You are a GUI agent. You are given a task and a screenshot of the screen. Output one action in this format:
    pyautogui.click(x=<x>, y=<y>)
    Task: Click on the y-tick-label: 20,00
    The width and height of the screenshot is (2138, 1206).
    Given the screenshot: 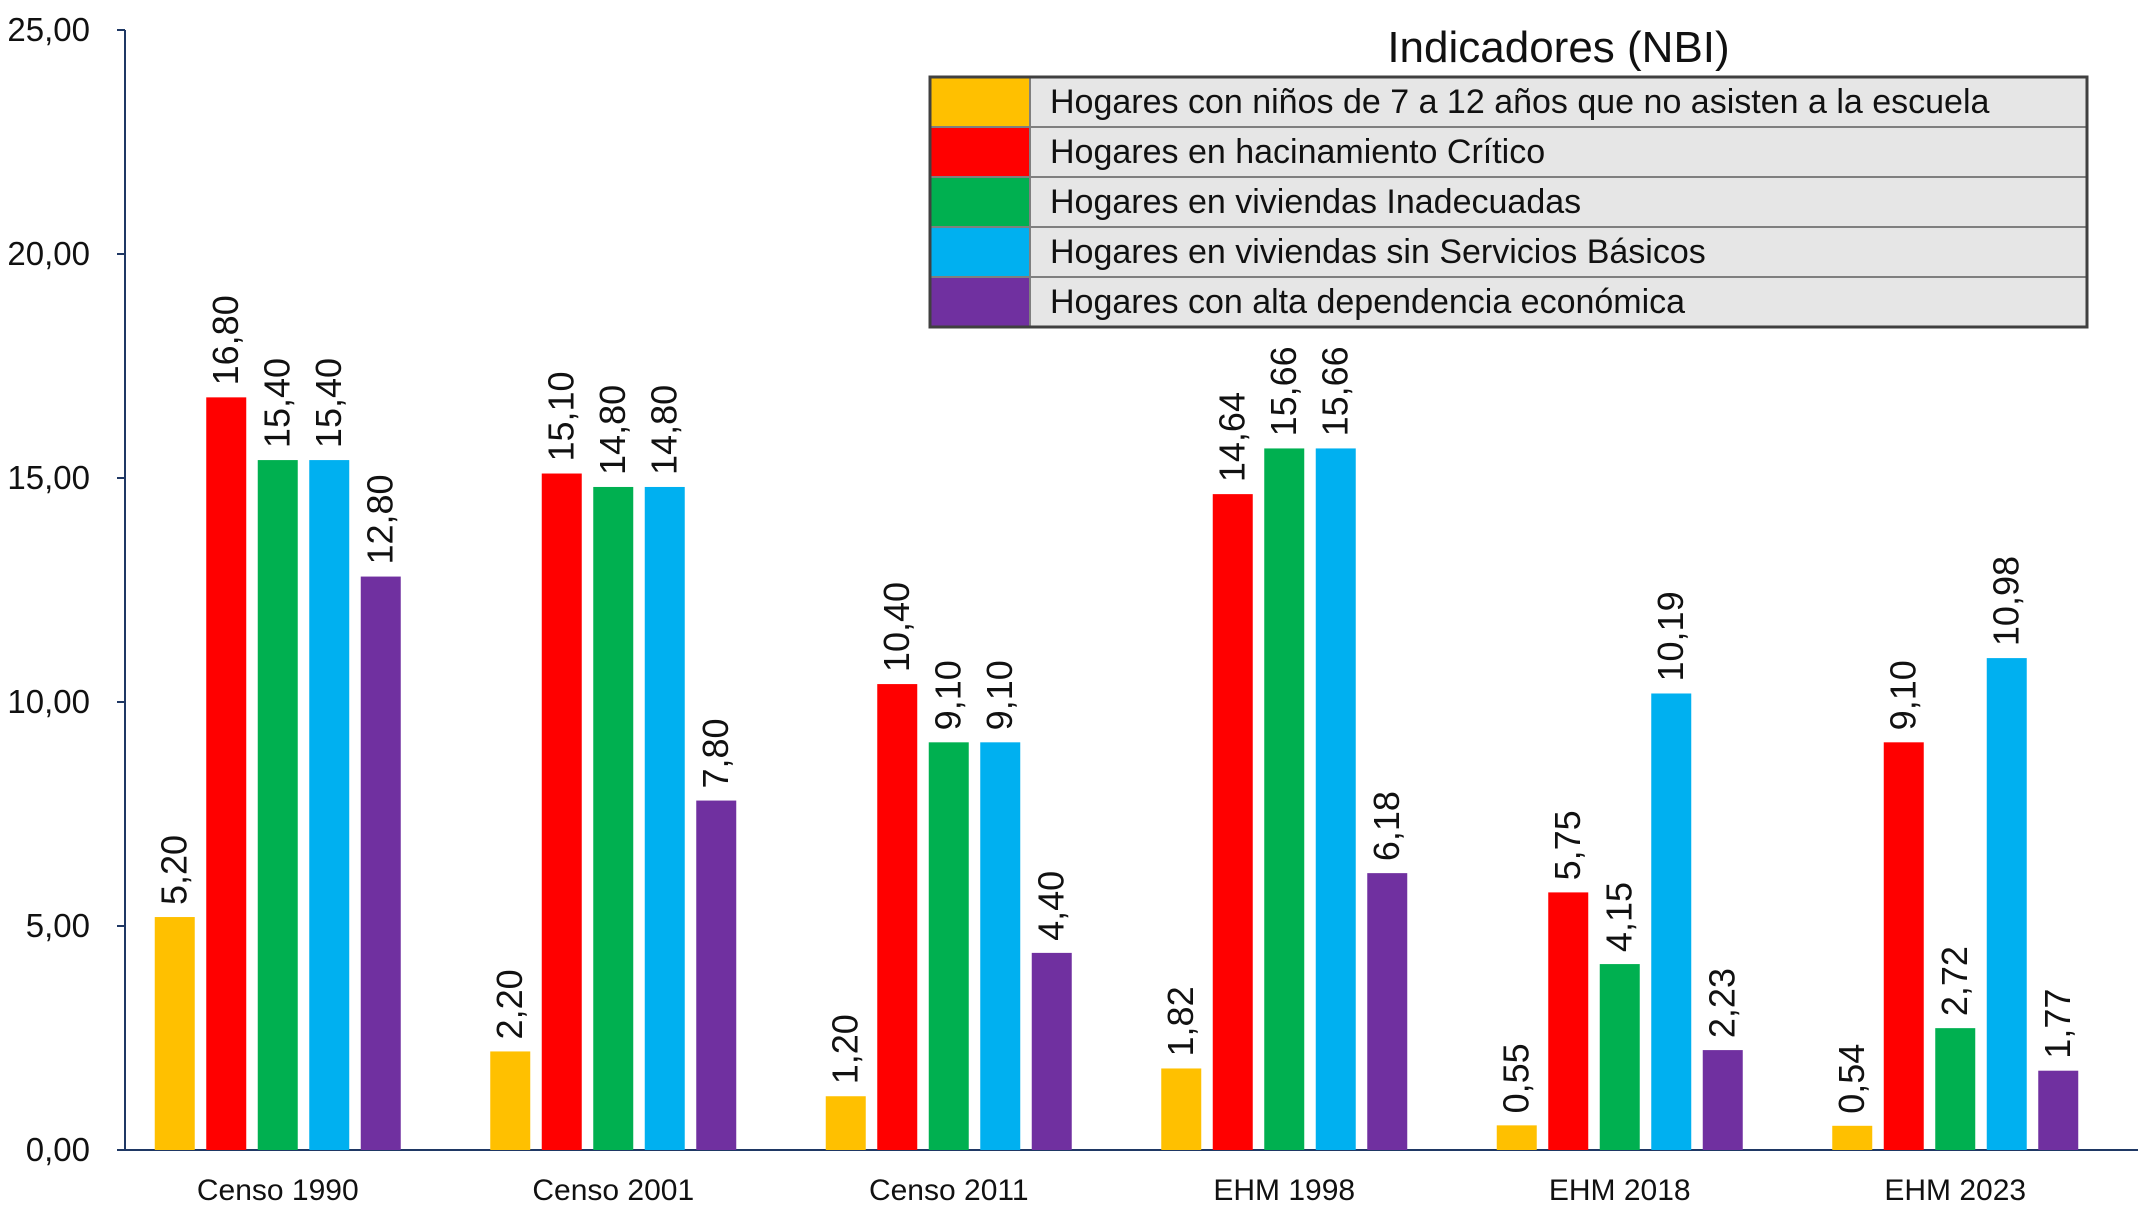 What is the action you would take?
    pyautogui.click(x=48, y=253)
    